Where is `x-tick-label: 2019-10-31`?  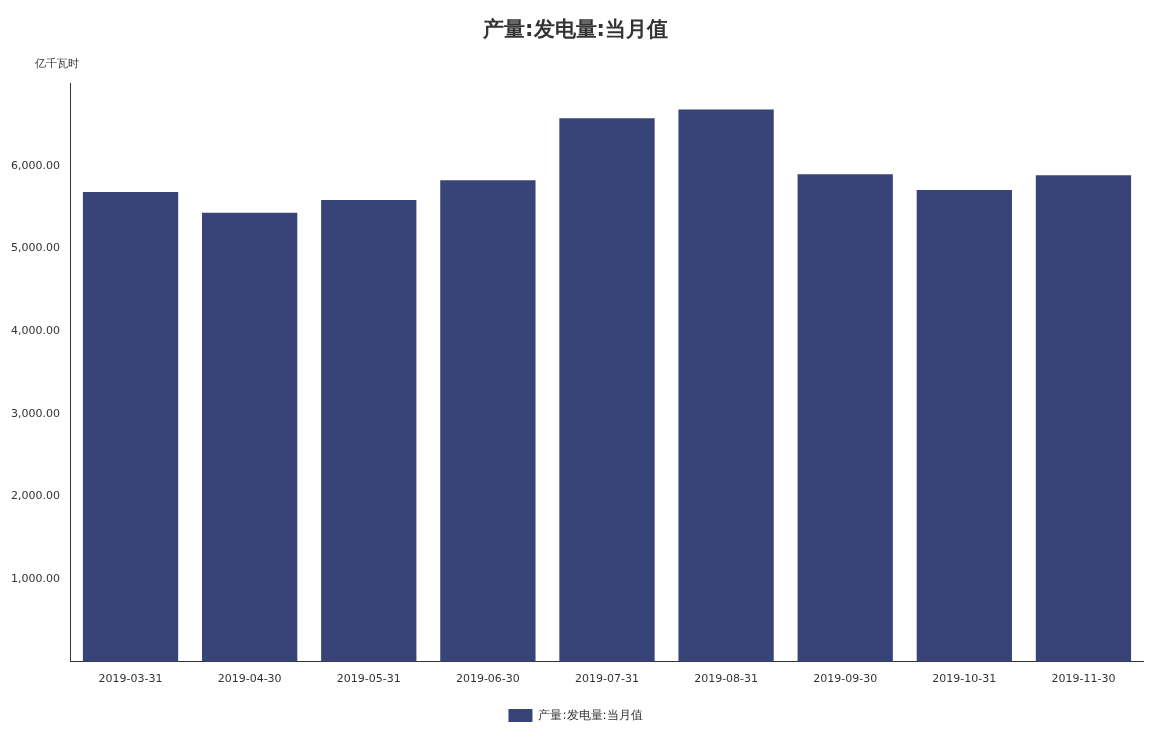 x-tick-label: 2019-10-31 is located at coordinates (964, 679).